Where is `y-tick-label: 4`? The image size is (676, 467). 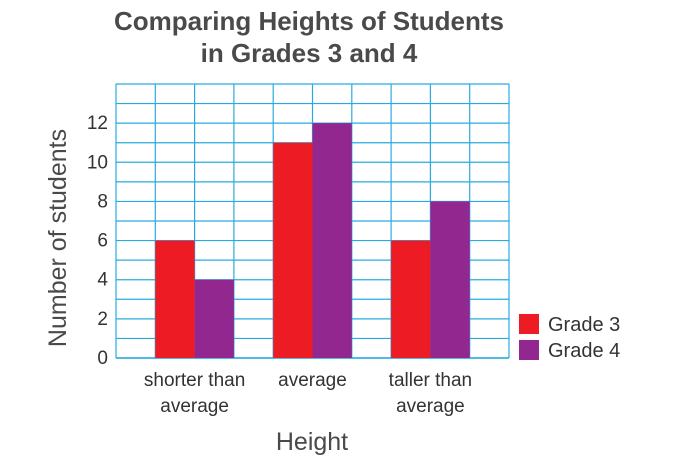 y-tick-label: 4 is located at coordinates (102, 280).